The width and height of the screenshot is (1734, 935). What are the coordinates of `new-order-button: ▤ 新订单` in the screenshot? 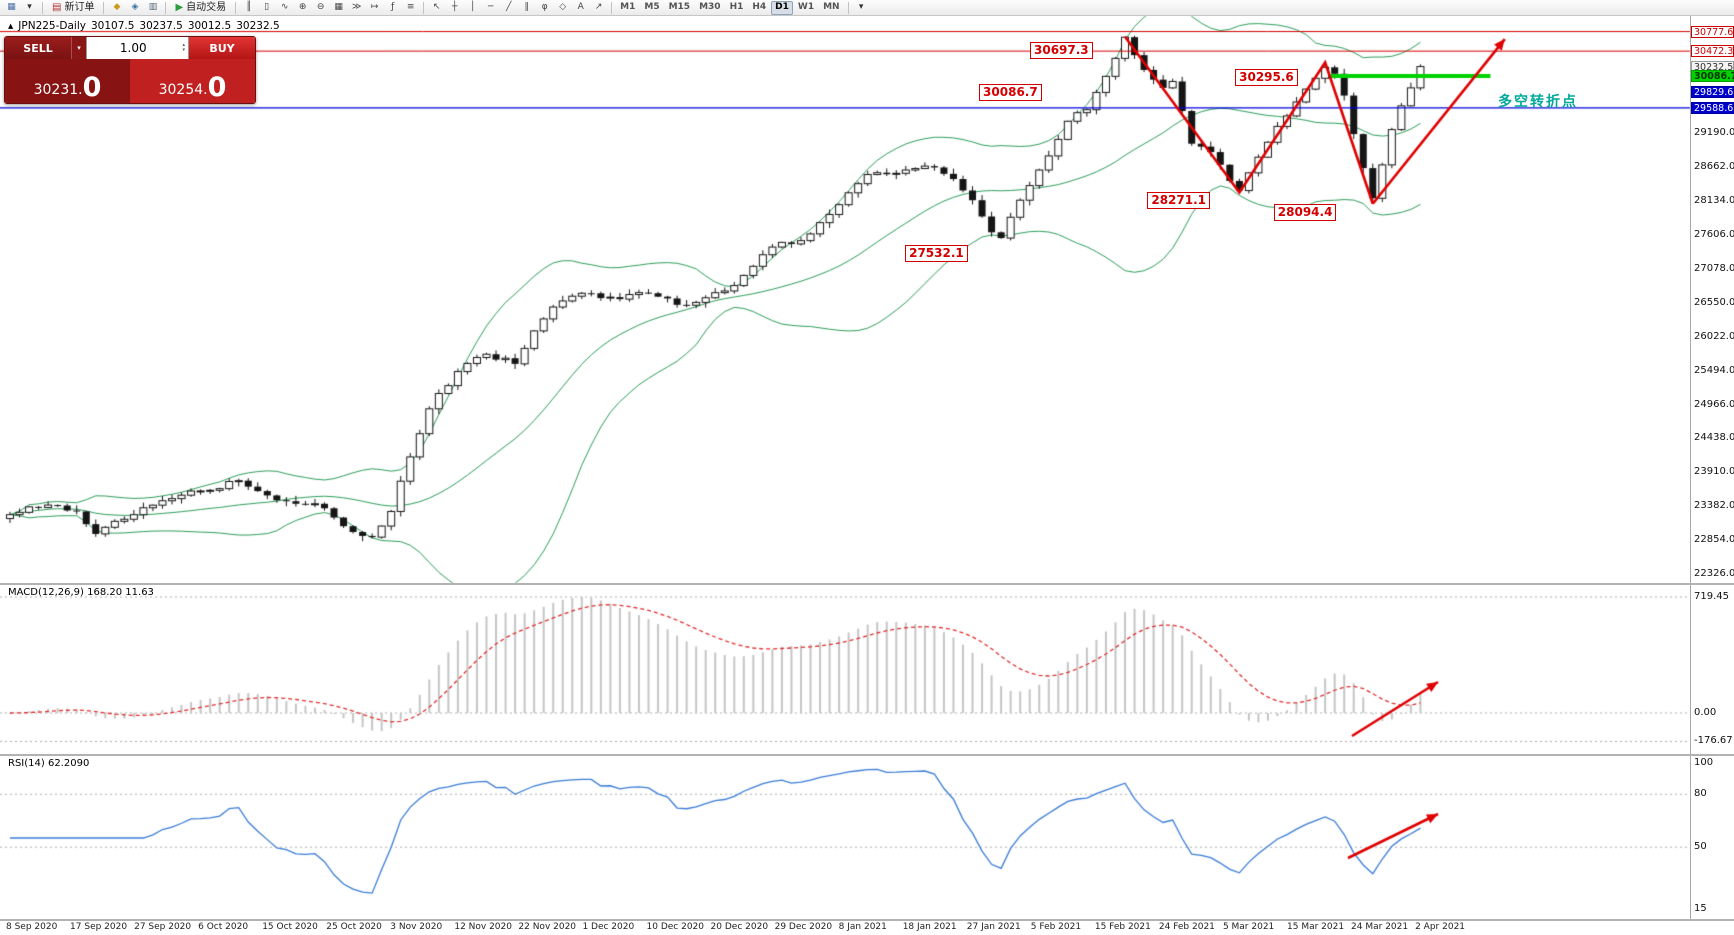 It's located at (73, 8).